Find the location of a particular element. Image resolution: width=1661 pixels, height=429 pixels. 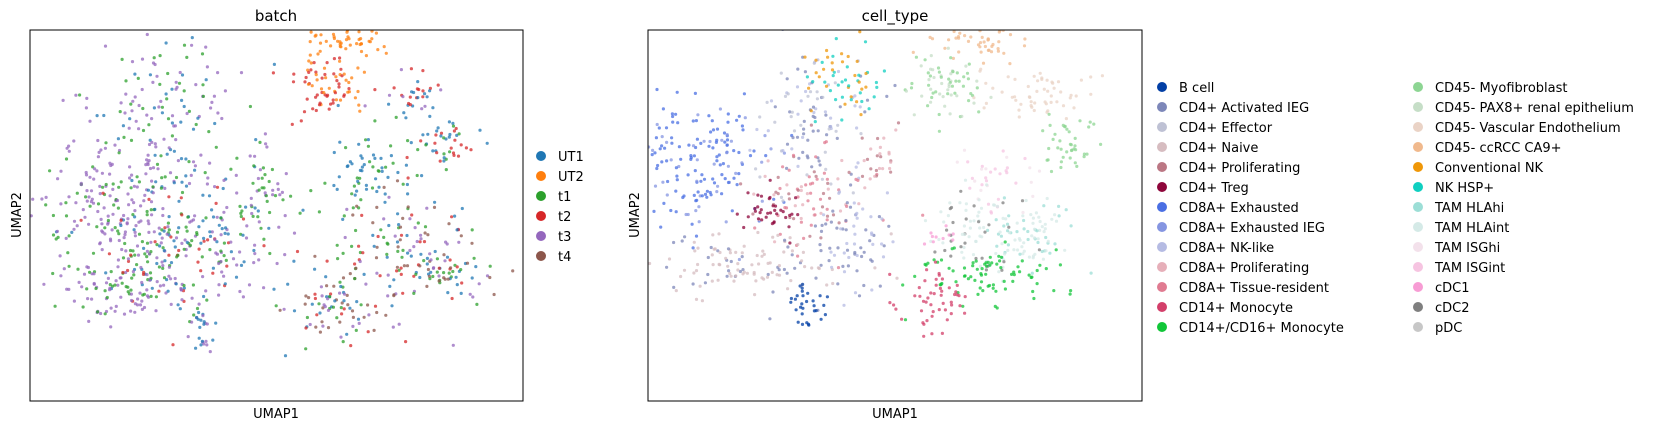

cell-type-x-axis-label: UMAP1 is located at coordinates (895, 414).